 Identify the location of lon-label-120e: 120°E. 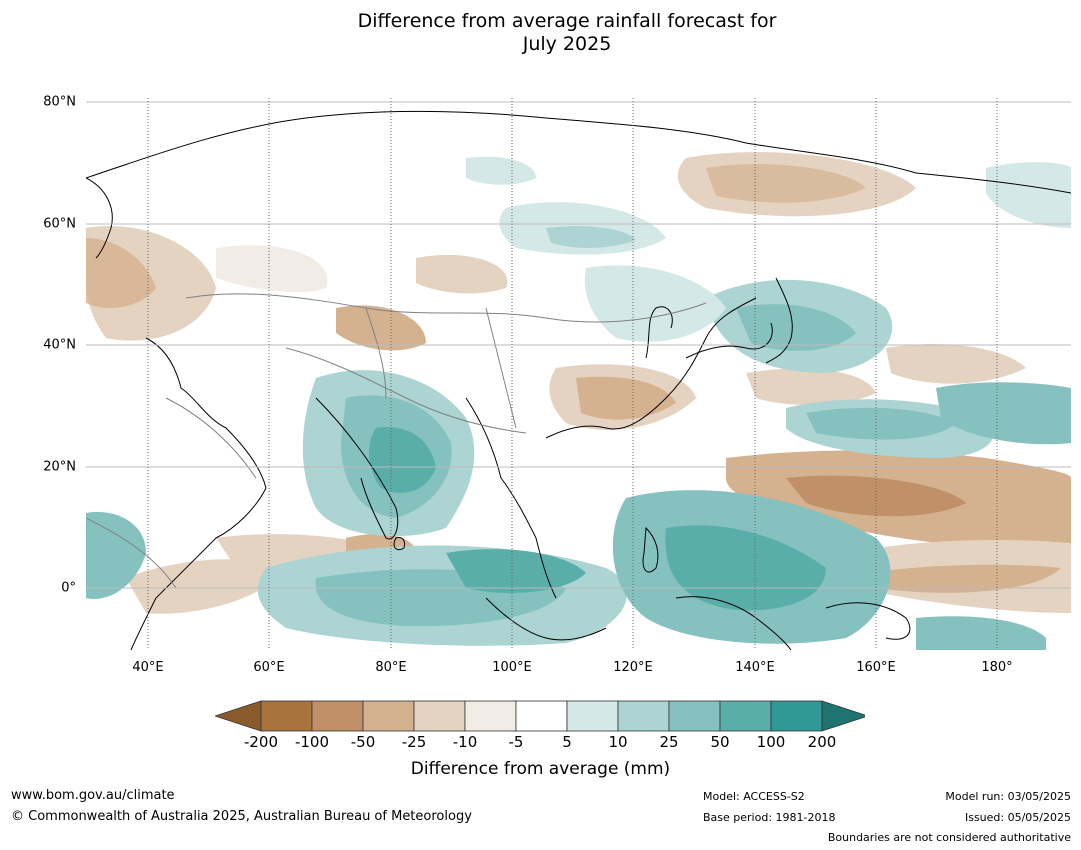
(633, 667).